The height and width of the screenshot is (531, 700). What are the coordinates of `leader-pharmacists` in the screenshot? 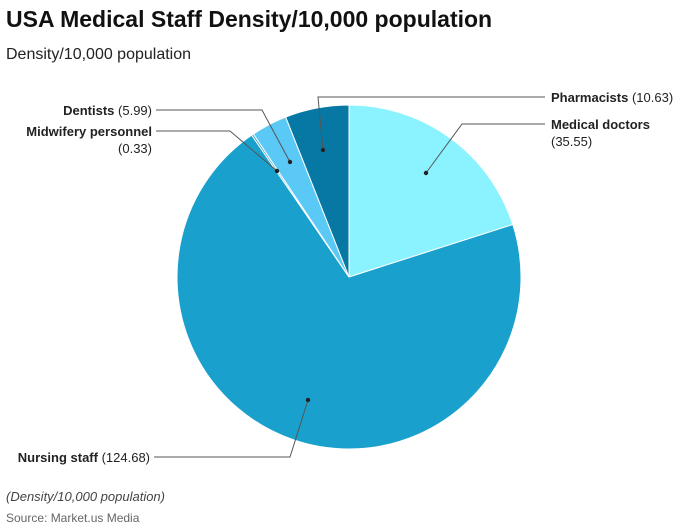 It's located at (431, 123).